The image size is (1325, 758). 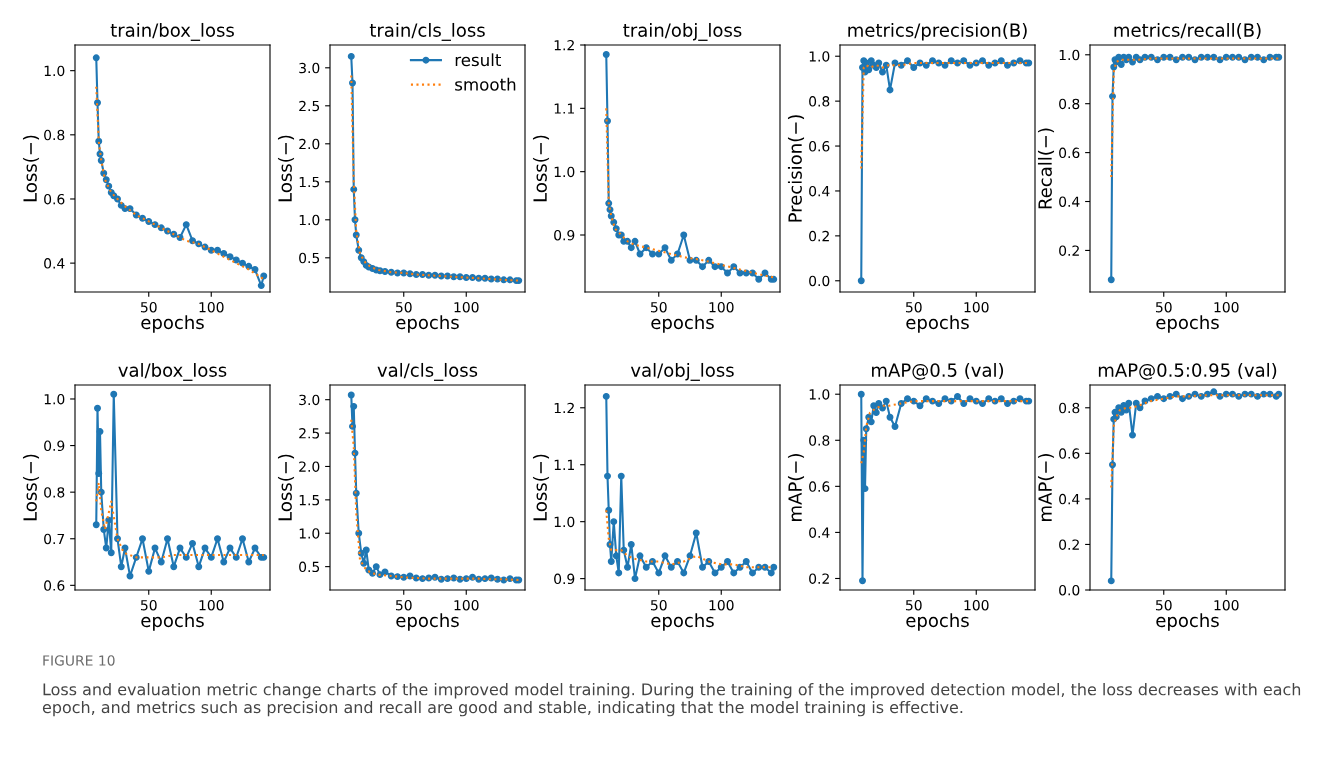 What do you see at coordinates (172, 371) in the screenshot?
I see `chart-title: val/box_loss` at bounding box center [172, 371].